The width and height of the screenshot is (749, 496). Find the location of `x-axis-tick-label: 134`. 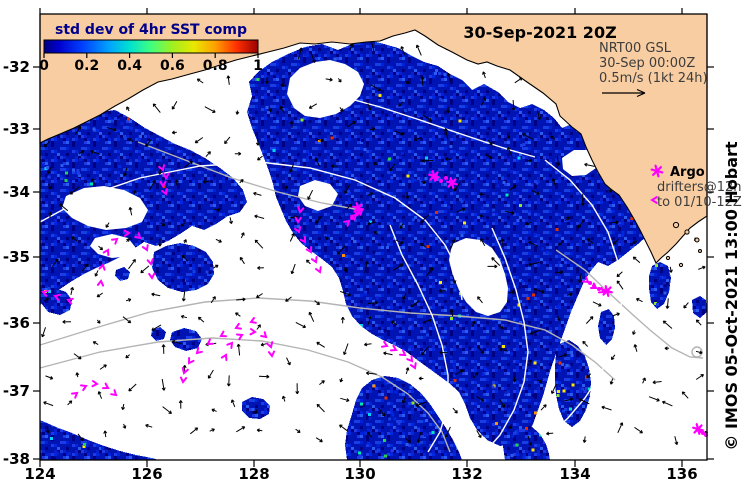

x-axis-tick-label: 134 is located at coordinates (574, 474).